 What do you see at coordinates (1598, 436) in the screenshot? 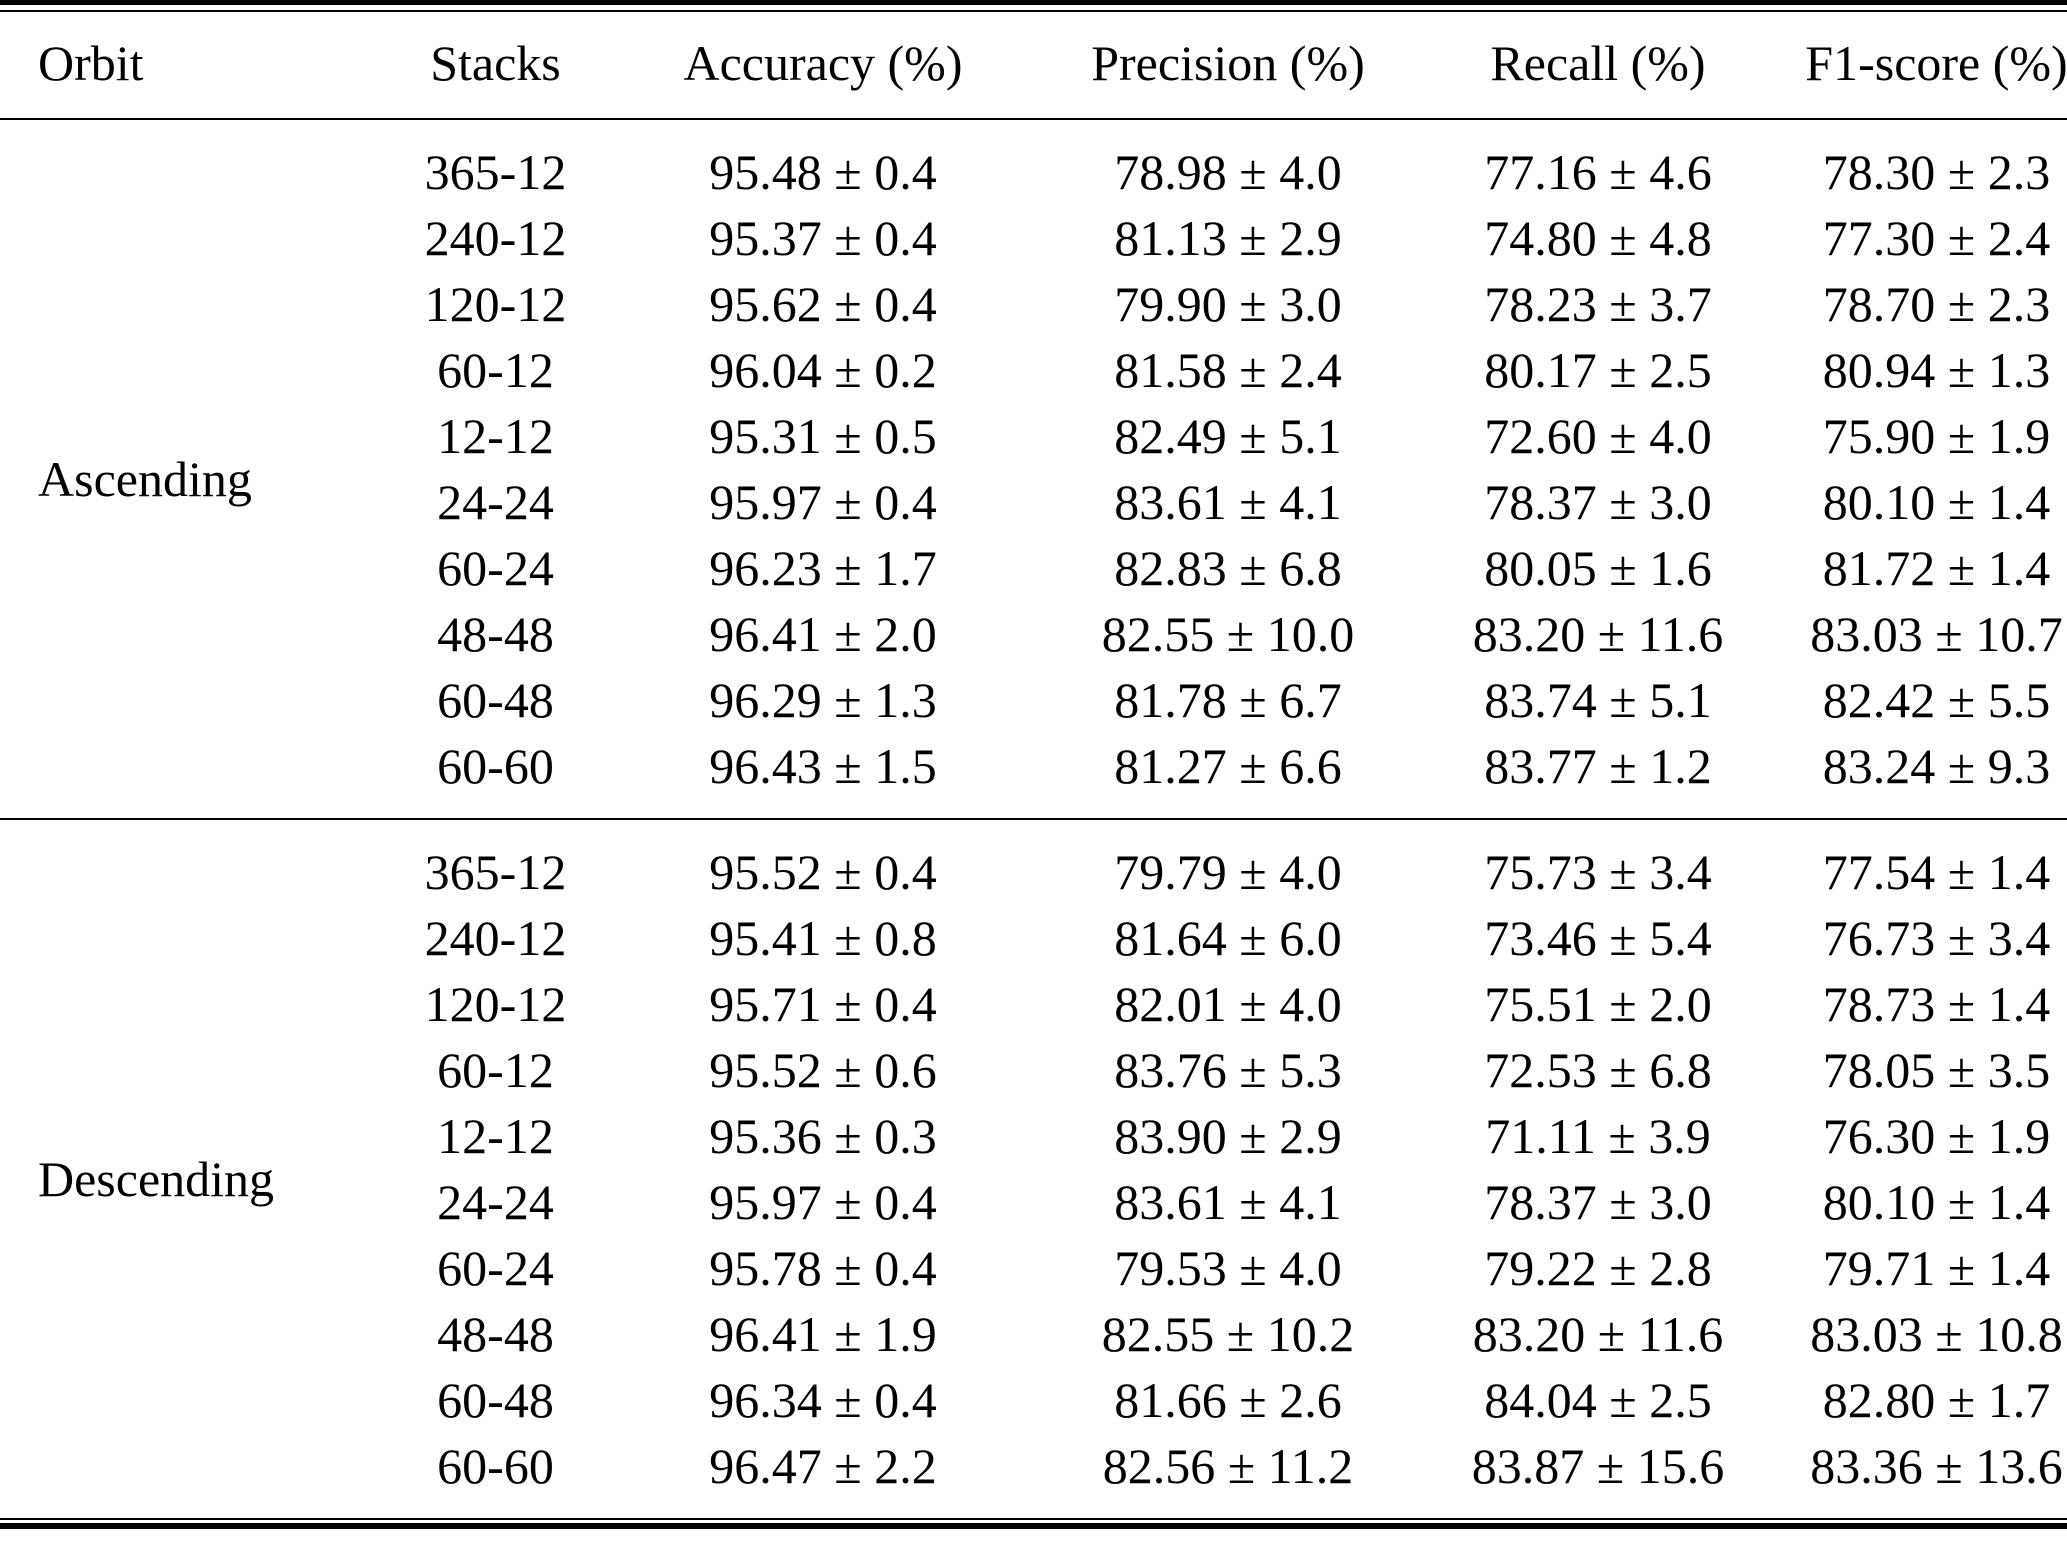
I see `recall-cell: 72.60 ± 4.0` at bounding box center [1598, 436].